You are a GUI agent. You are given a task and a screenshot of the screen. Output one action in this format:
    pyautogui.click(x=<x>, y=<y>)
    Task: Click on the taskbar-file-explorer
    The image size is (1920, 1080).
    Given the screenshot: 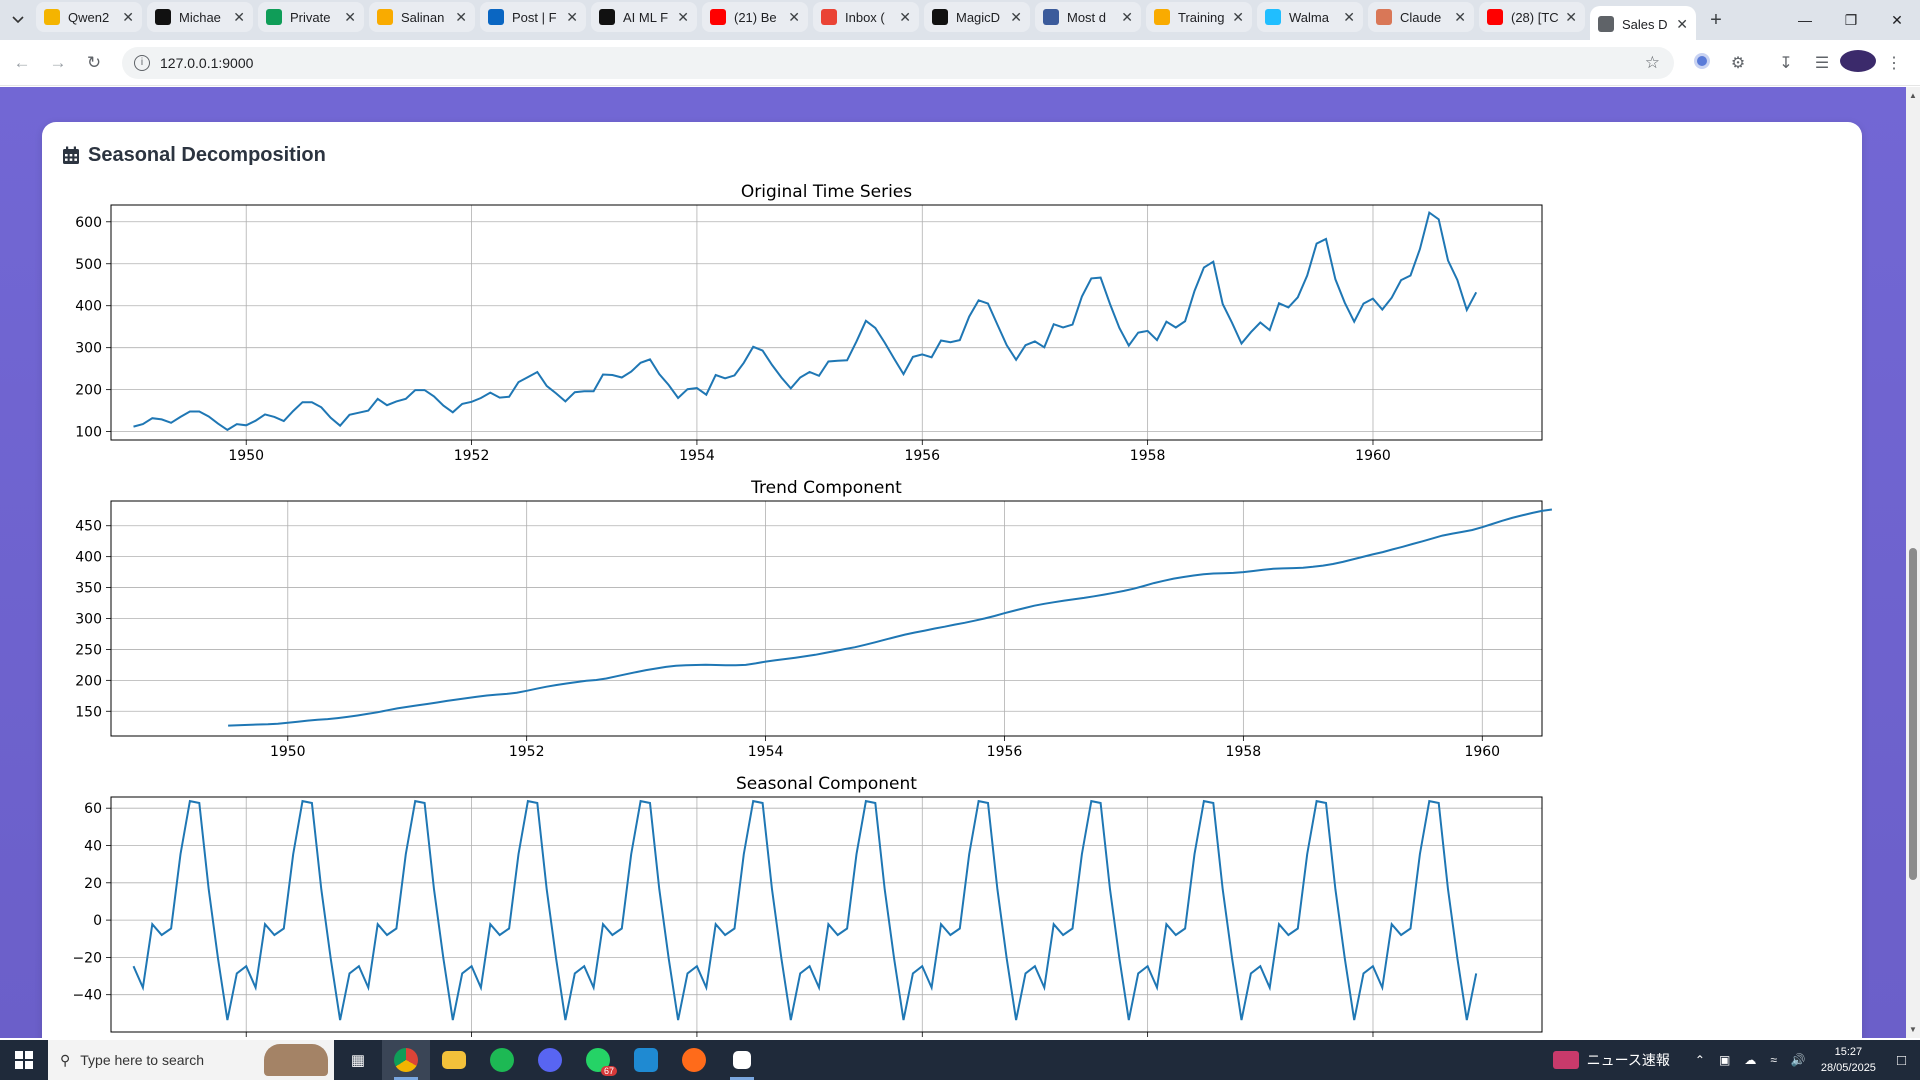 What is the action you would take?
    pyautogui.click(x=454, y=1060)
    